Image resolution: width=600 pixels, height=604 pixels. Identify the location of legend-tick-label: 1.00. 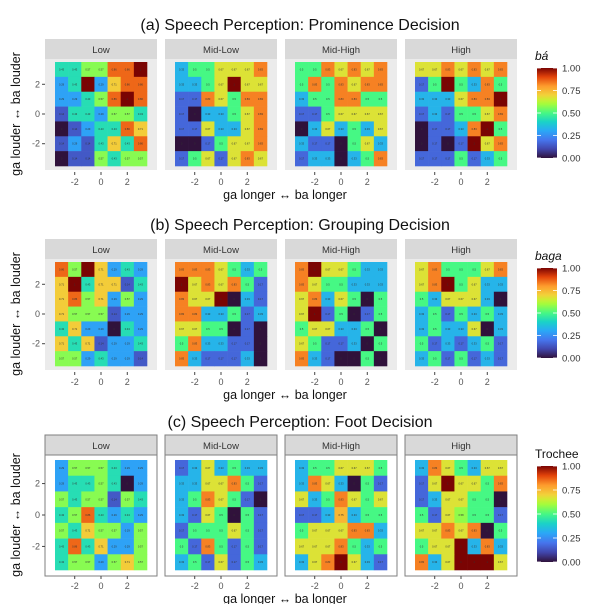
(571, 69).